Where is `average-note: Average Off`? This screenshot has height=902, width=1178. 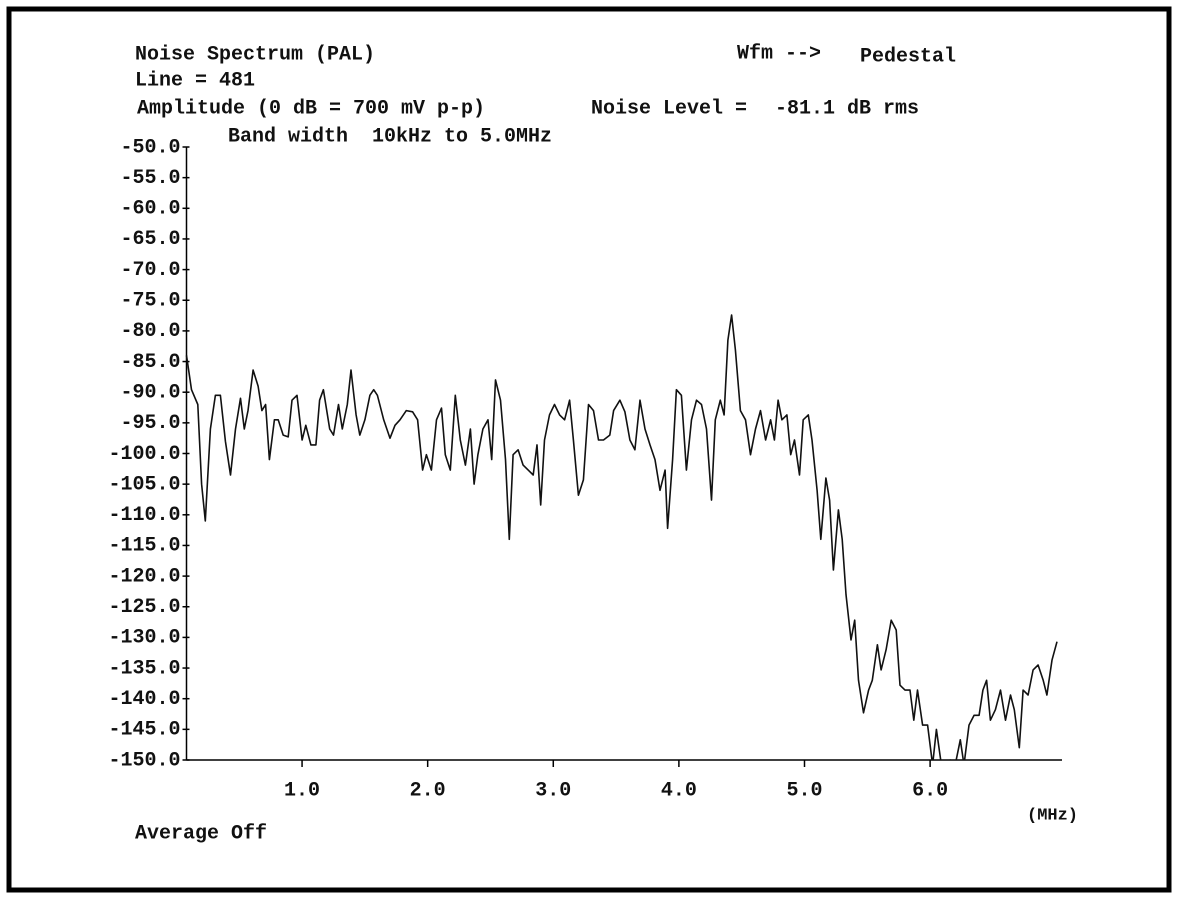
average-note: Average Off is located at coordinates (201, 833).